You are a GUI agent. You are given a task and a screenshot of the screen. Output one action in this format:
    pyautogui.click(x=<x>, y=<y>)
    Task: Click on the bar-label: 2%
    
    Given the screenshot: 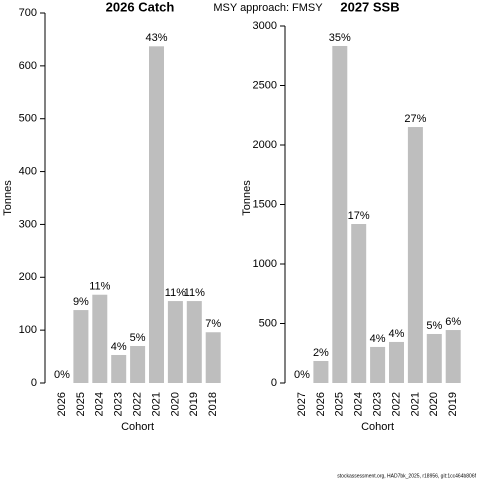 What is the action you would take?
    pyautogui.click(x=321, y=353)
    